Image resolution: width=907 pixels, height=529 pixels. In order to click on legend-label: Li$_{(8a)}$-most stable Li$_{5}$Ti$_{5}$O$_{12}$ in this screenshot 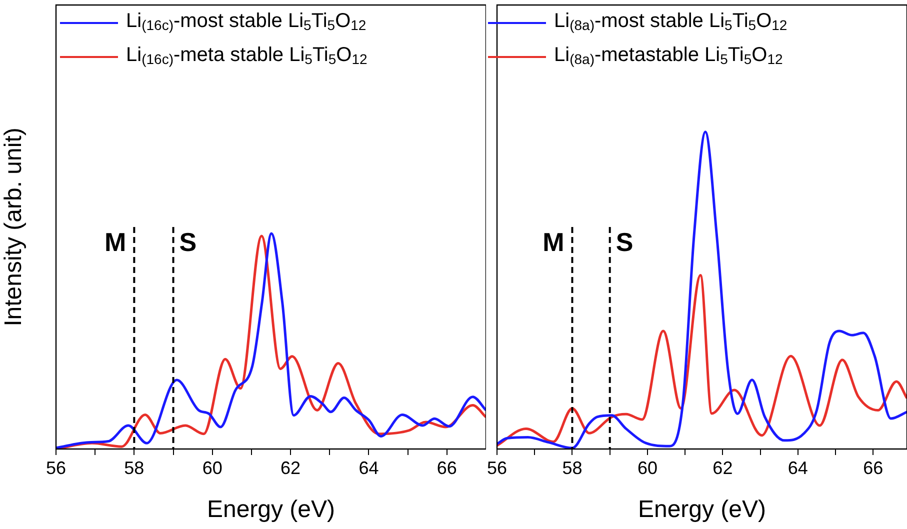, I will do `click(671, 22)`.